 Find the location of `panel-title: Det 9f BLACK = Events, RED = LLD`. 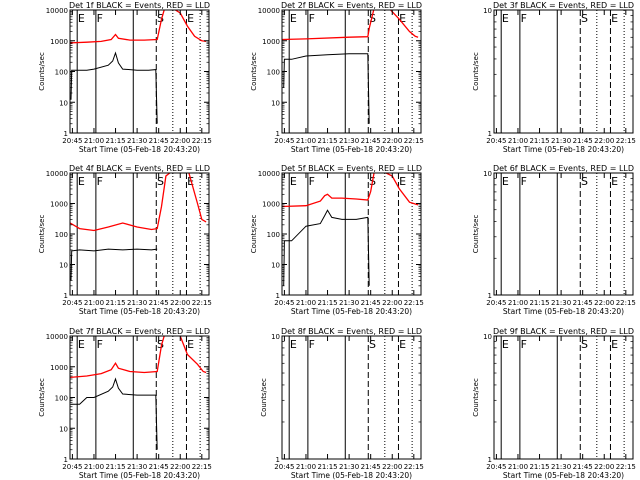

panel-title: Det 9f BLACK = Events, RED = LLD is located at coordinates (563, 331).